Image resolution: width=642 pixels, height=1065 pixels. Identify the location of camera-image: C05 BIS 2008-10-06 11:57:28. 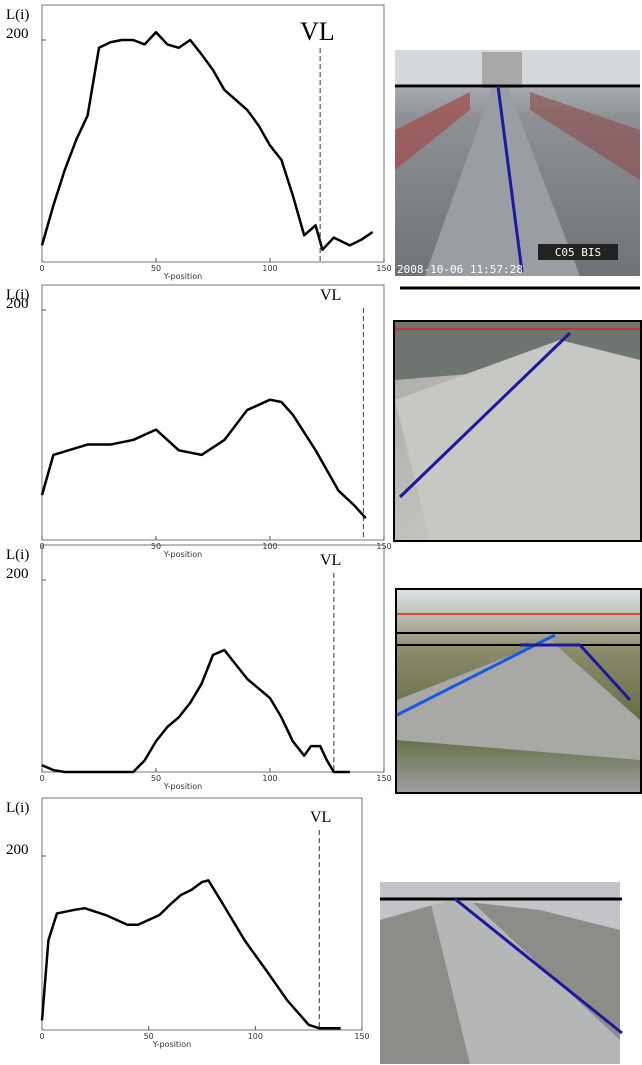
(517, 170).